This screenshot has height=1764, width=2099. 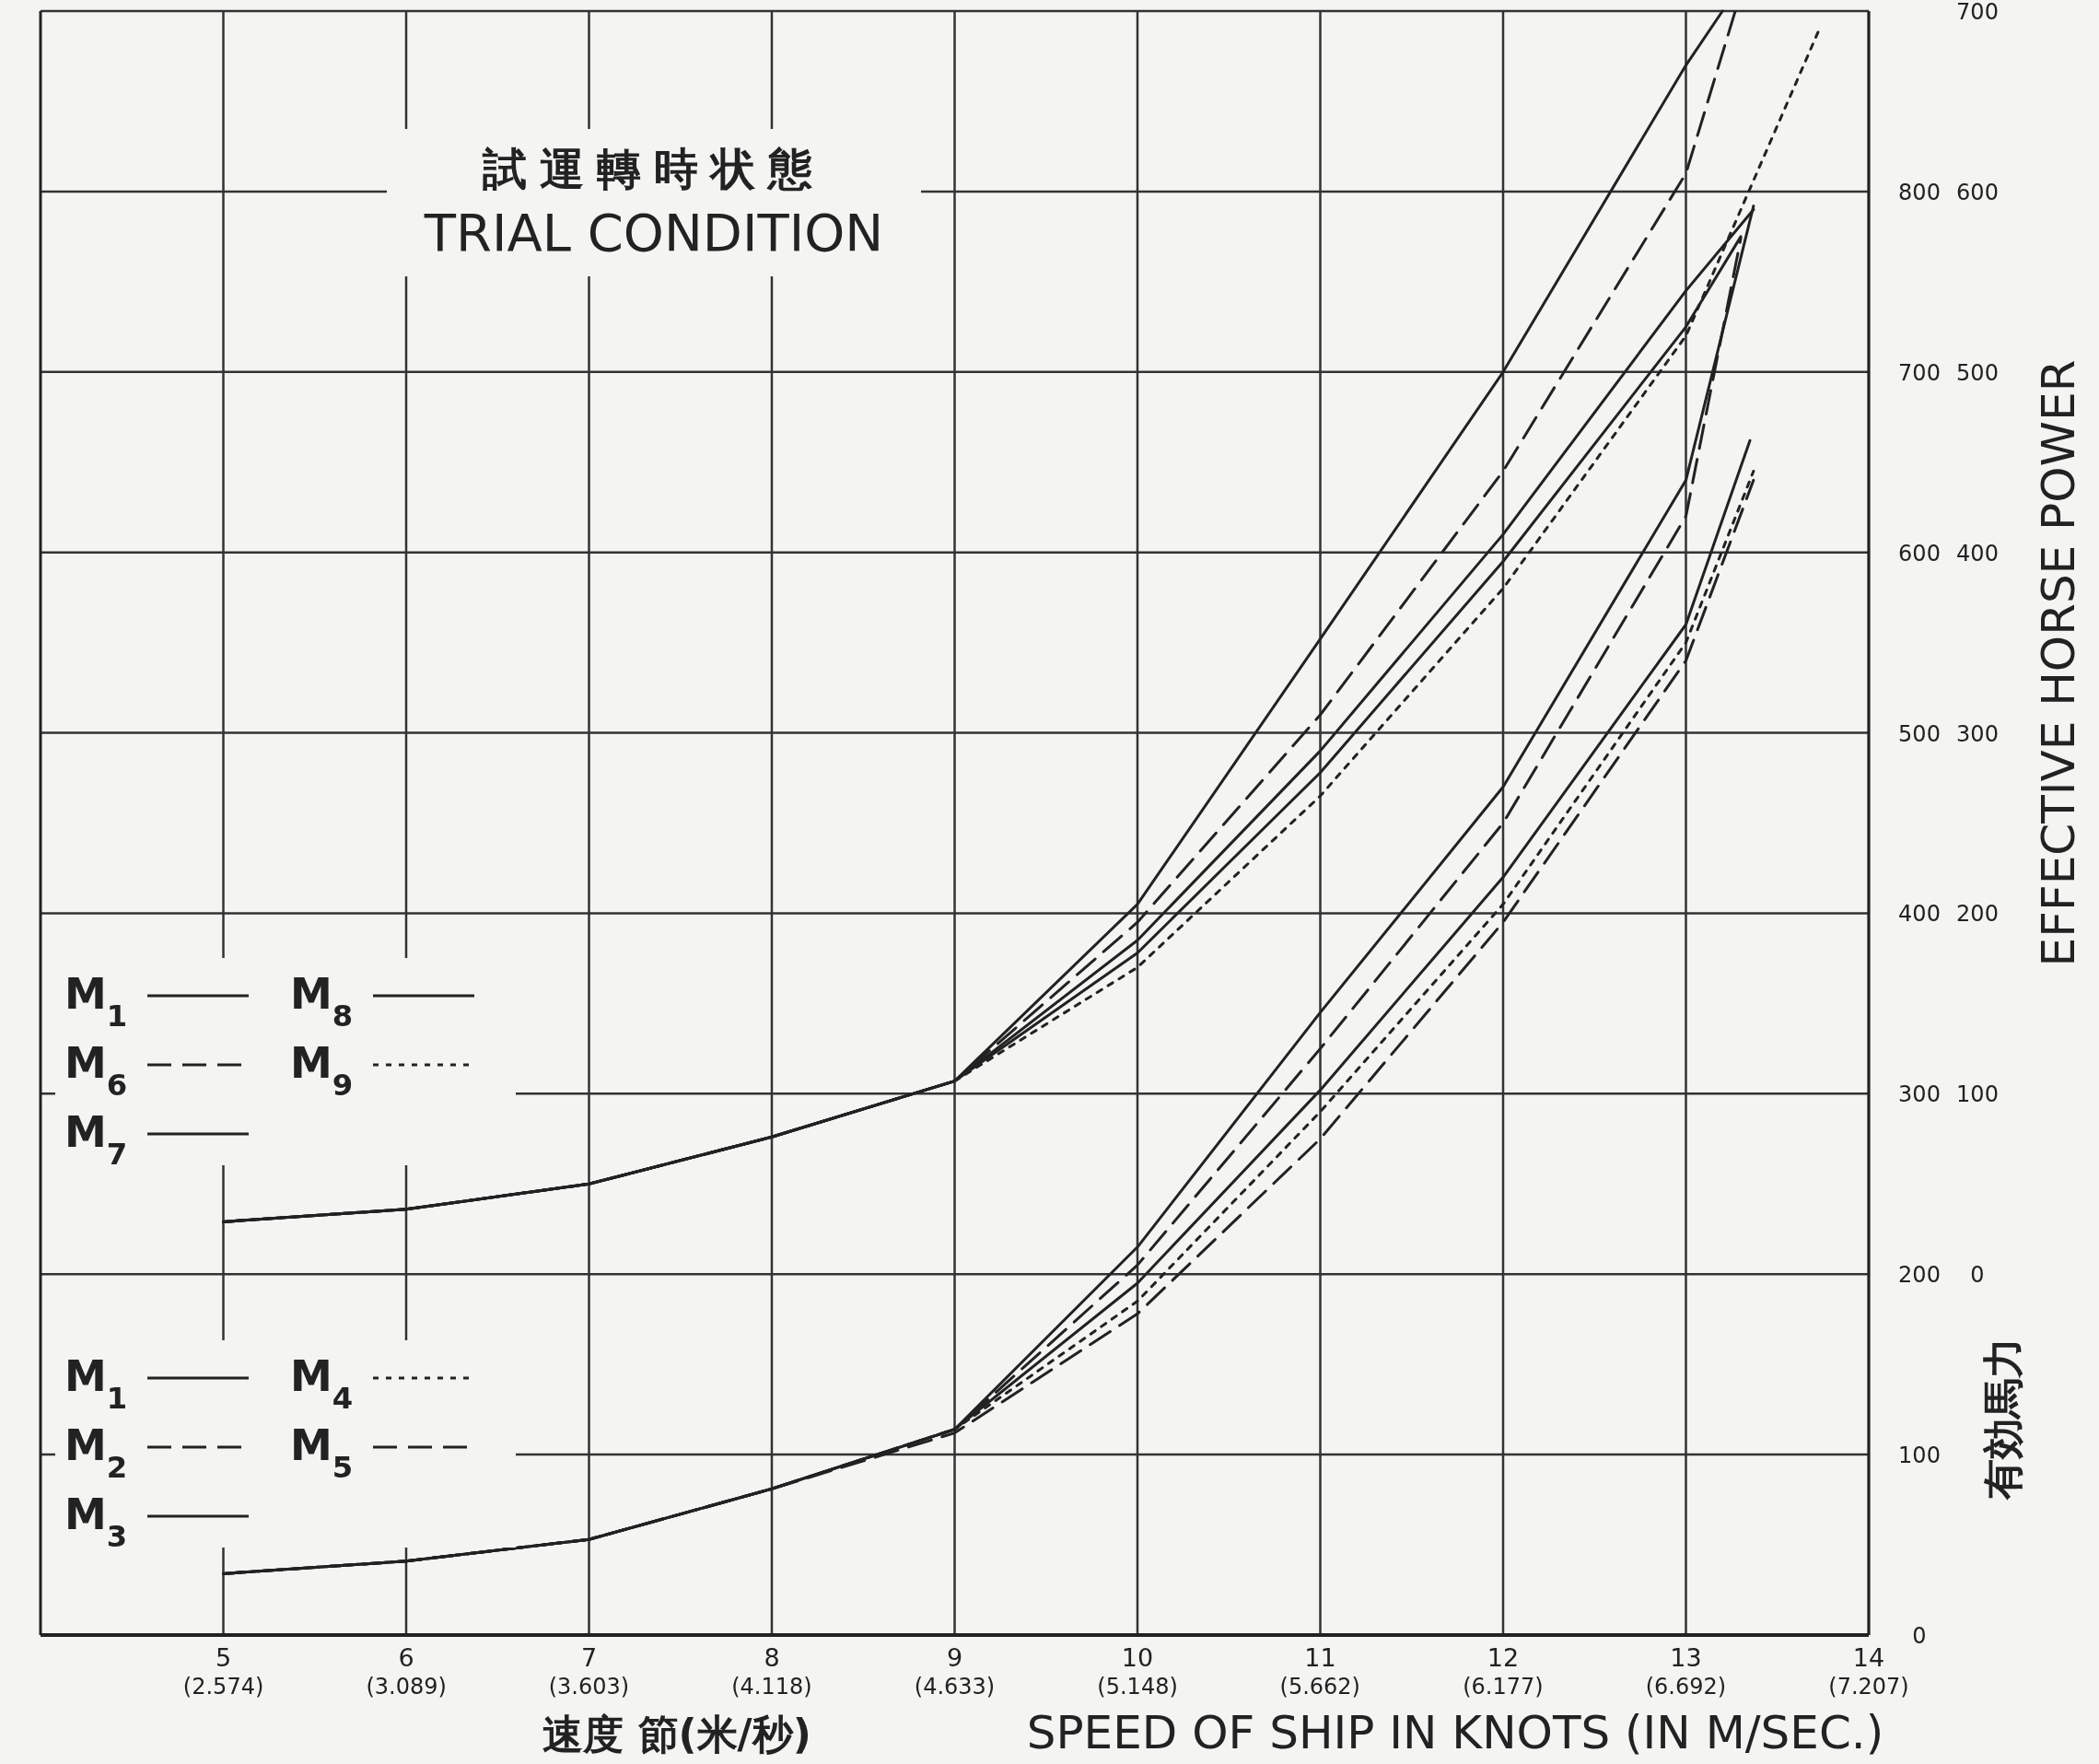 What do you see at coordinates (653, 169) in the screenshot?
I see `text: 試運轉時状態` at bounding box center [653, 169].